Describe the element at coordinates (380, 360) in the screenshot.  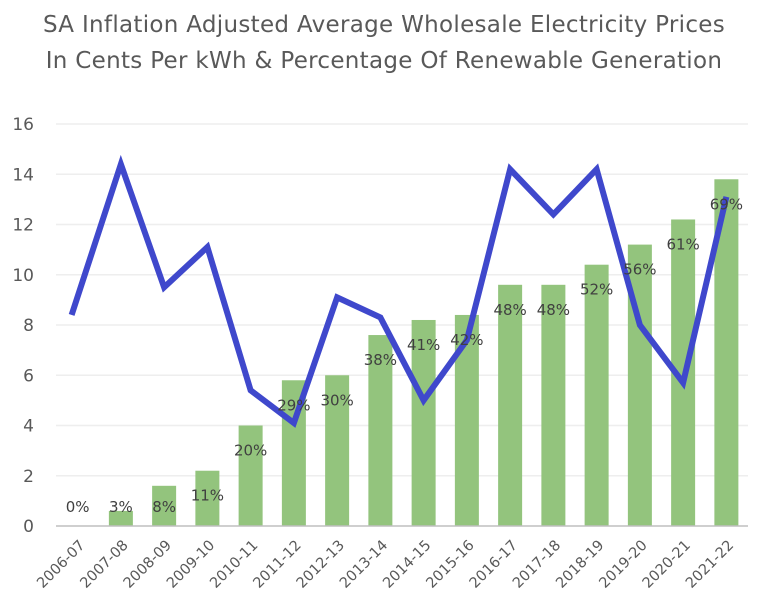
I see `bar-data-label: 38%` at that location.